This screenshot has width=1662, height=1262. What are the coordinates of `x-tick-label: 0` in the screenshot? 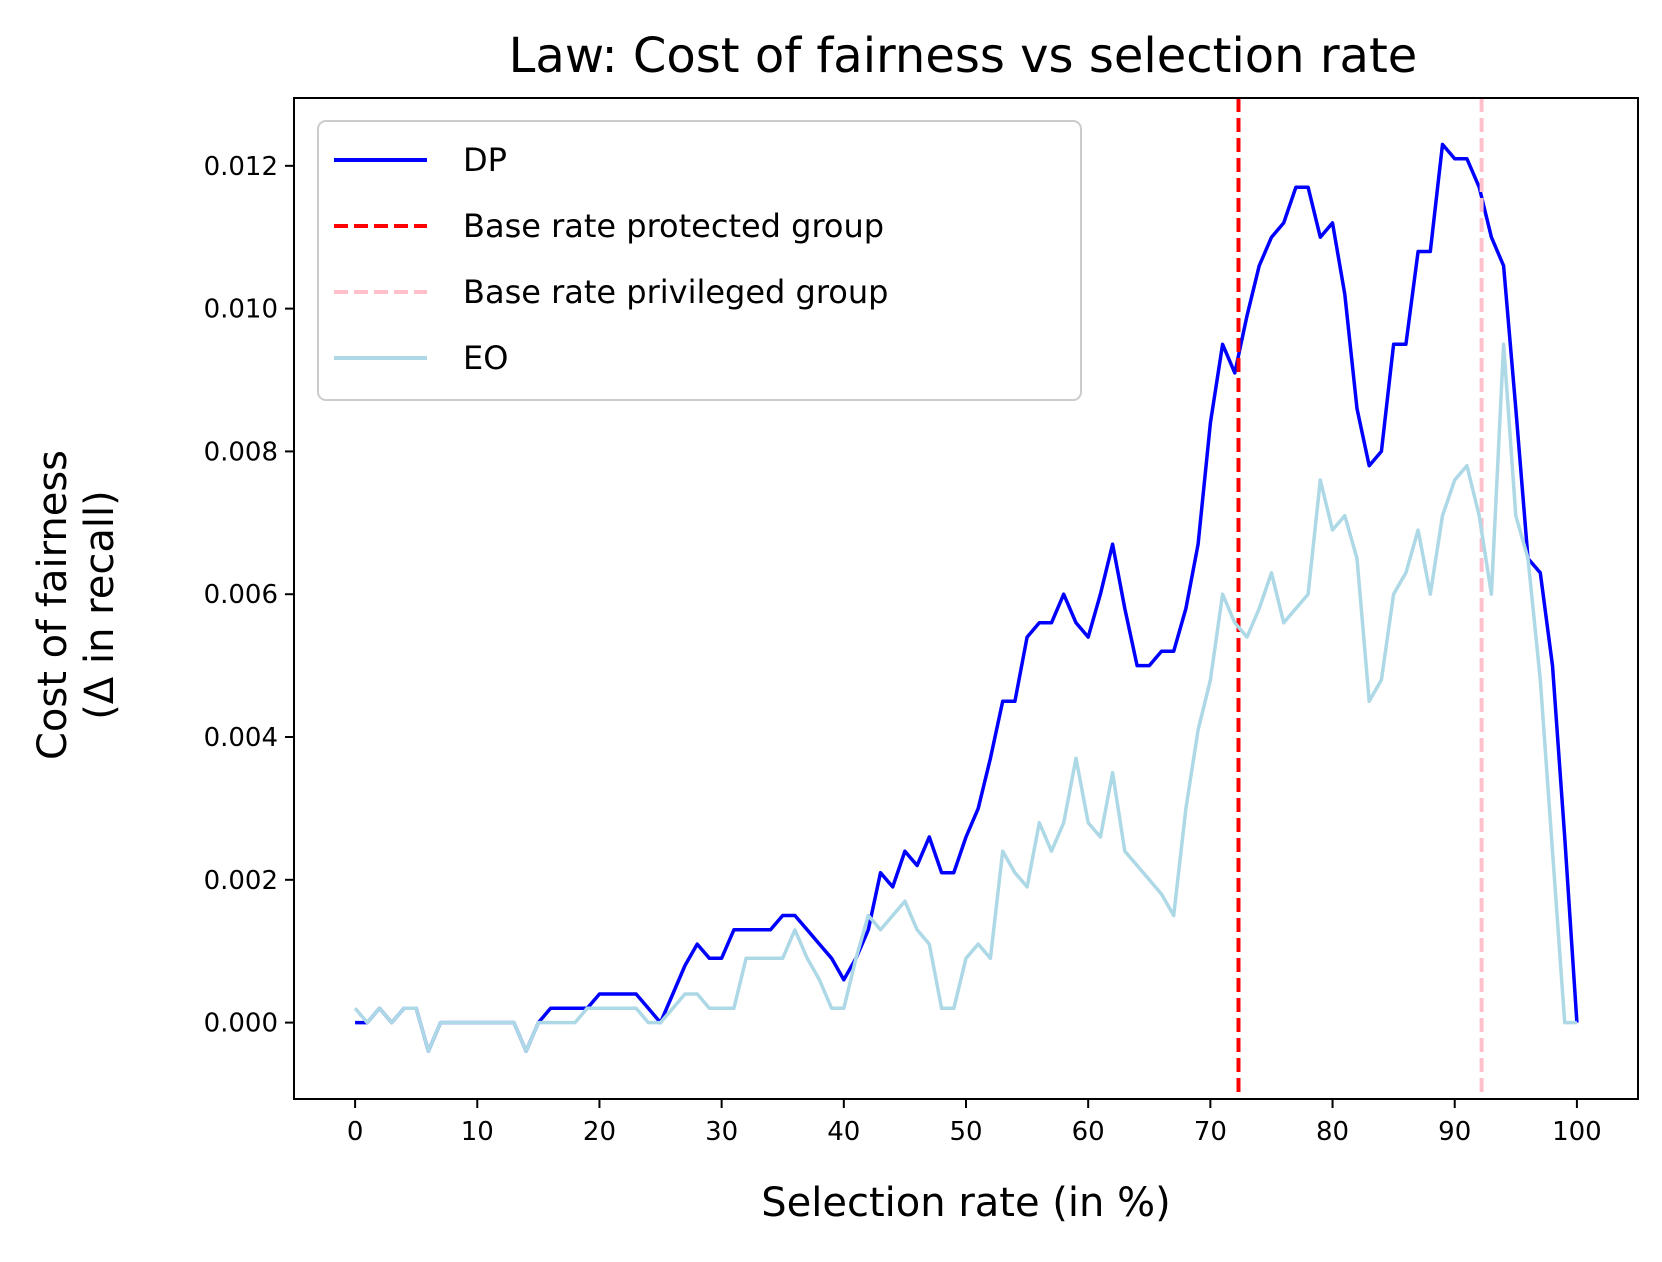 It's located at (355, 1132).